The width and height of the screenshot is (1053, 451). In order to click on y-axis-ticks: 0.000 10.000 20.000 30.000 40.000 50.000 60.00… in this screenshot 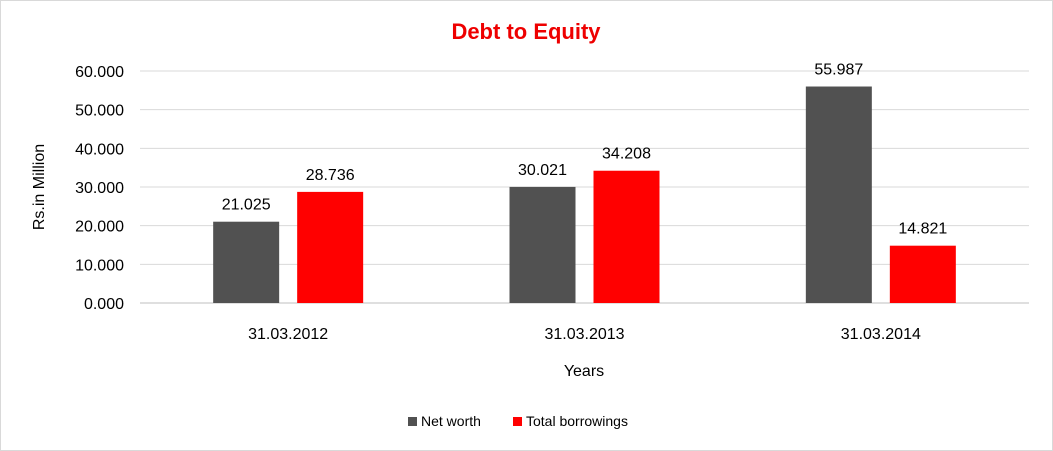, I will do `click(99, 188)`.